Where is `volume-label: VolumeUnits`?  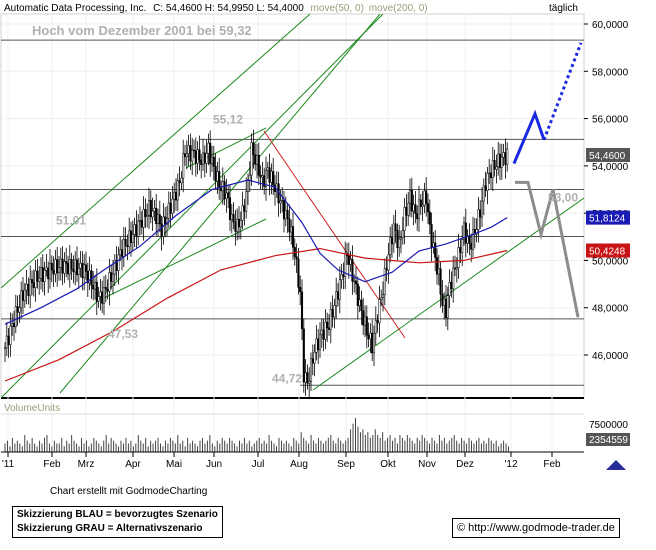 volume-label: VolumeUnits is located at coordinates (32, 408).